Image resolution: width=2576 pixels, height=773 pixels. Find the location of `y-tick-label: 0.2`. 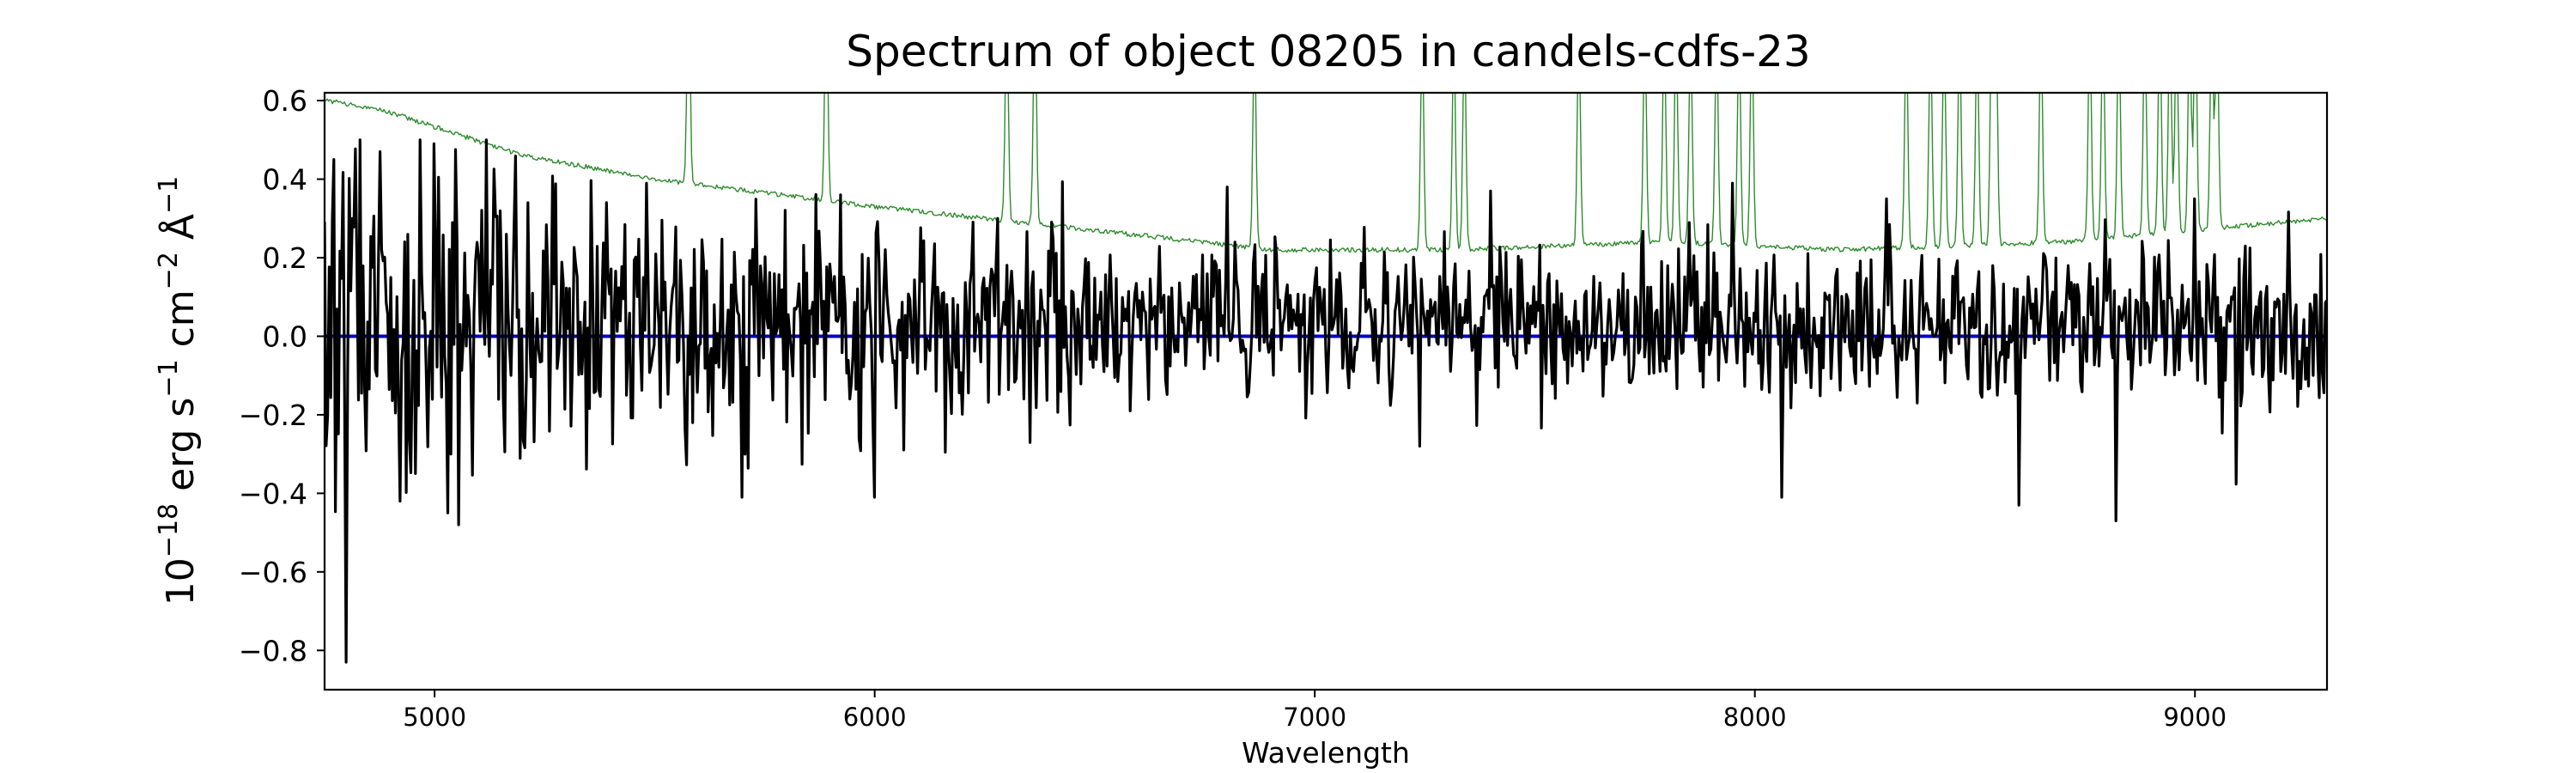

y-tick-label: 0.2 is located at coordinates (285, 258).